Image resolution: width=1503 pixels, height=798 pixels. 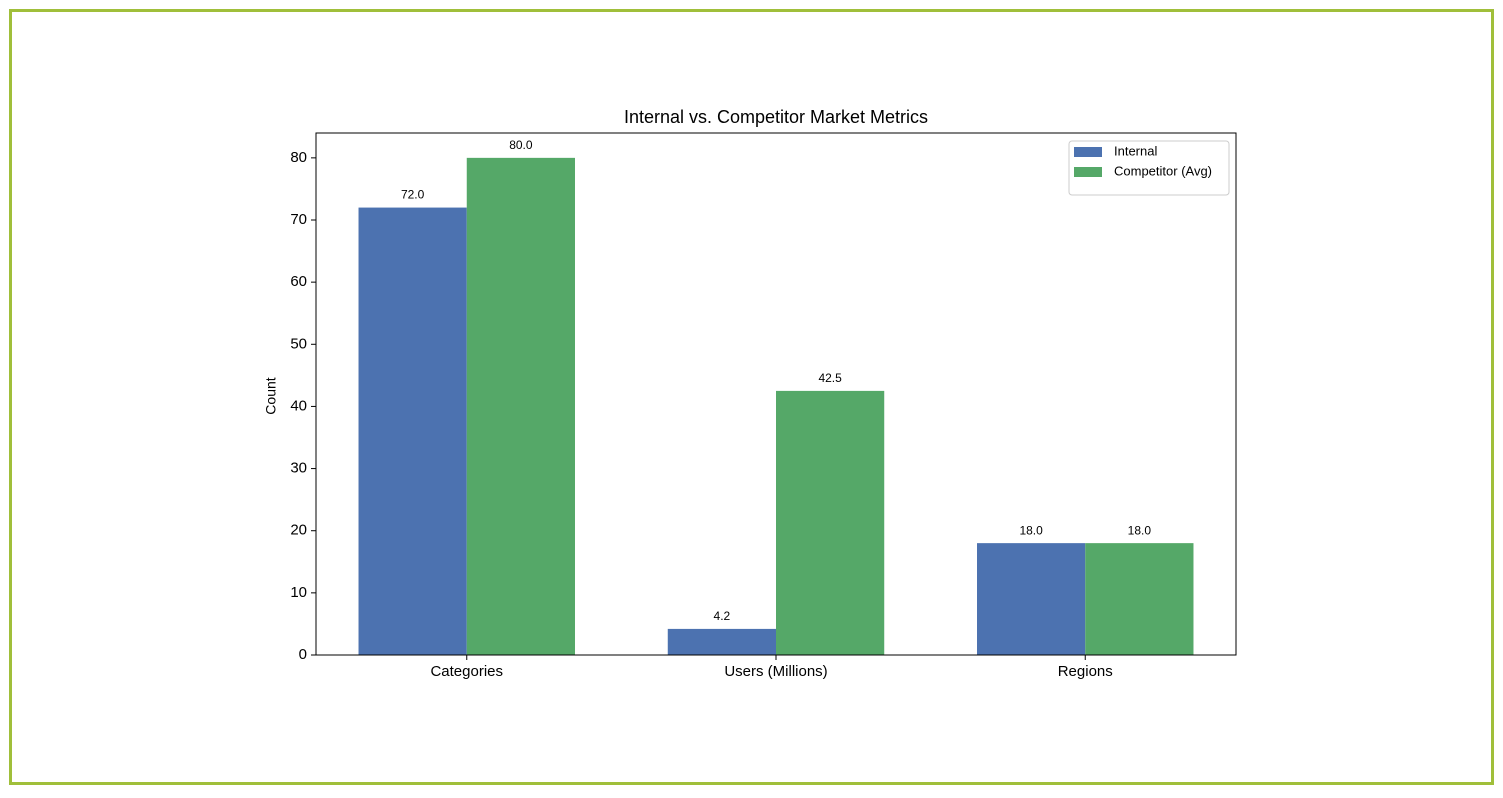 I want to click on legend-label: Competitor (Avg), so click(x=1163, y=170).